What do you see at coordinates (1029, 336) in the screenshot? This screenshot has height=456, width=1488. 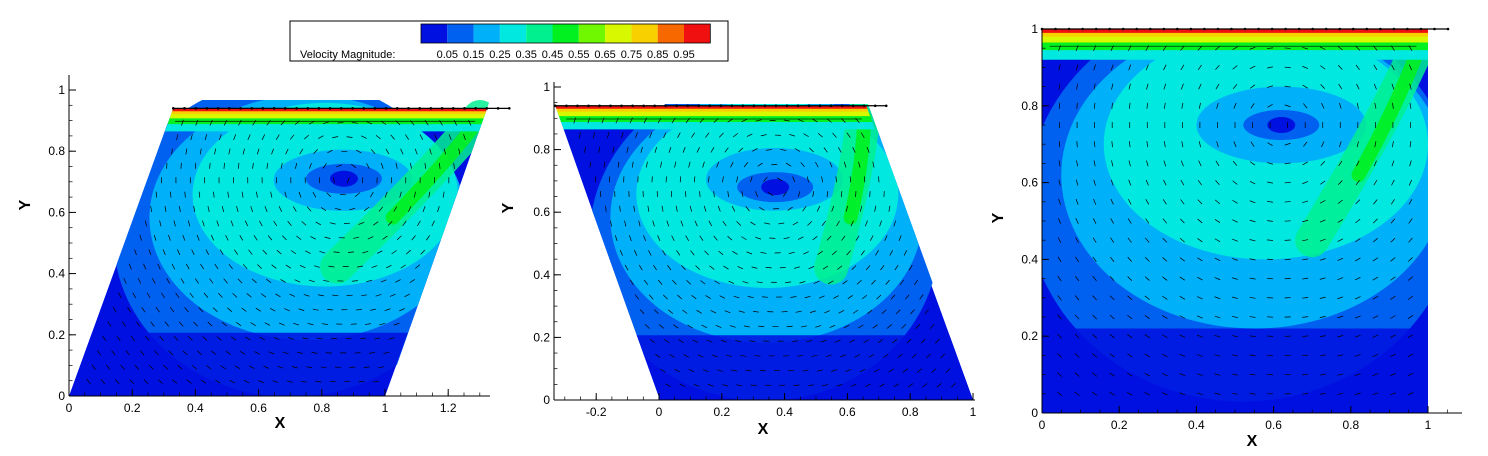 I see `y-tick-label: 0.2` at bounding box center [1029, 336].